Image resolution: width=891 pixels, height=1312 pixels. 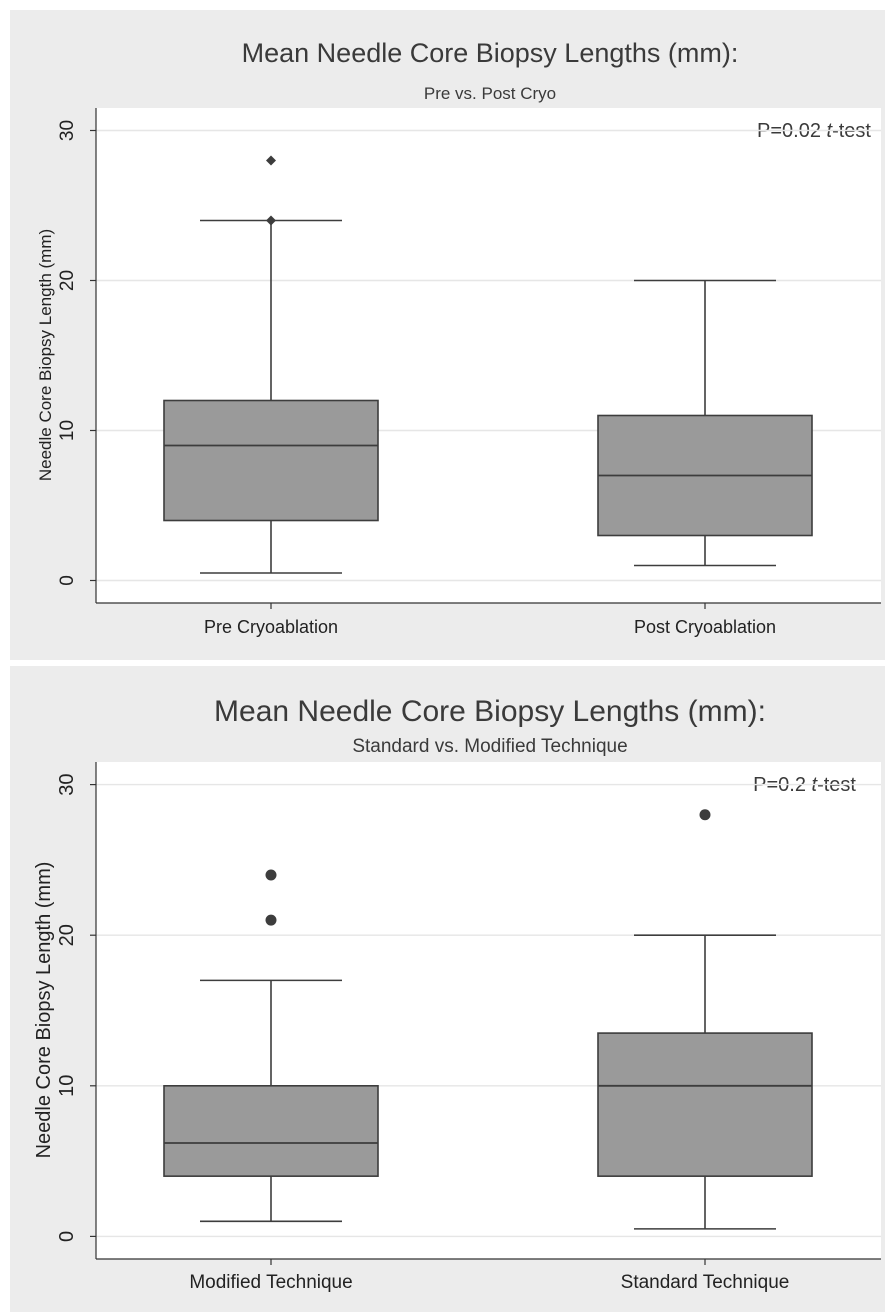 I want to click on chart-subtitle: Pre vs. Post Cryo, so click(x=490, y=93).